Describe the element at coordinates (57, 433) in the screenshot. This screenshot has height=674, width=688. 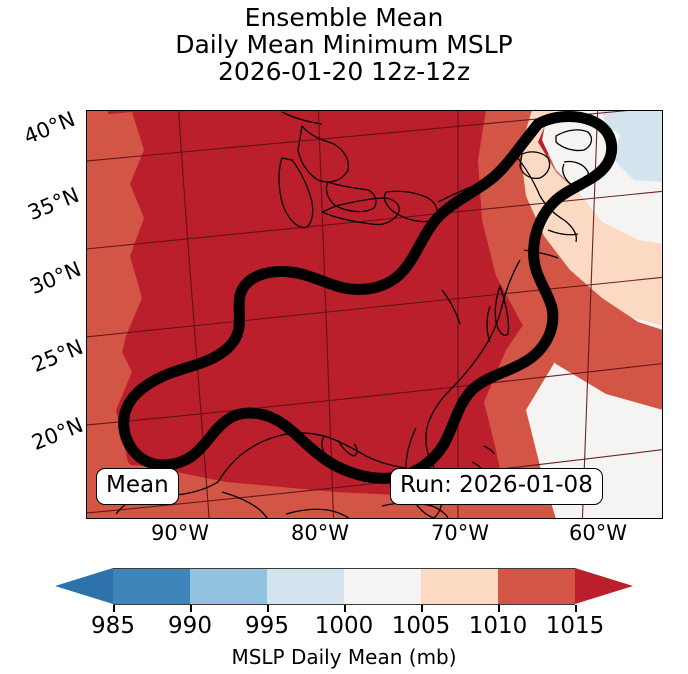
I see `lat-tick-20n: 20°N` at that location.